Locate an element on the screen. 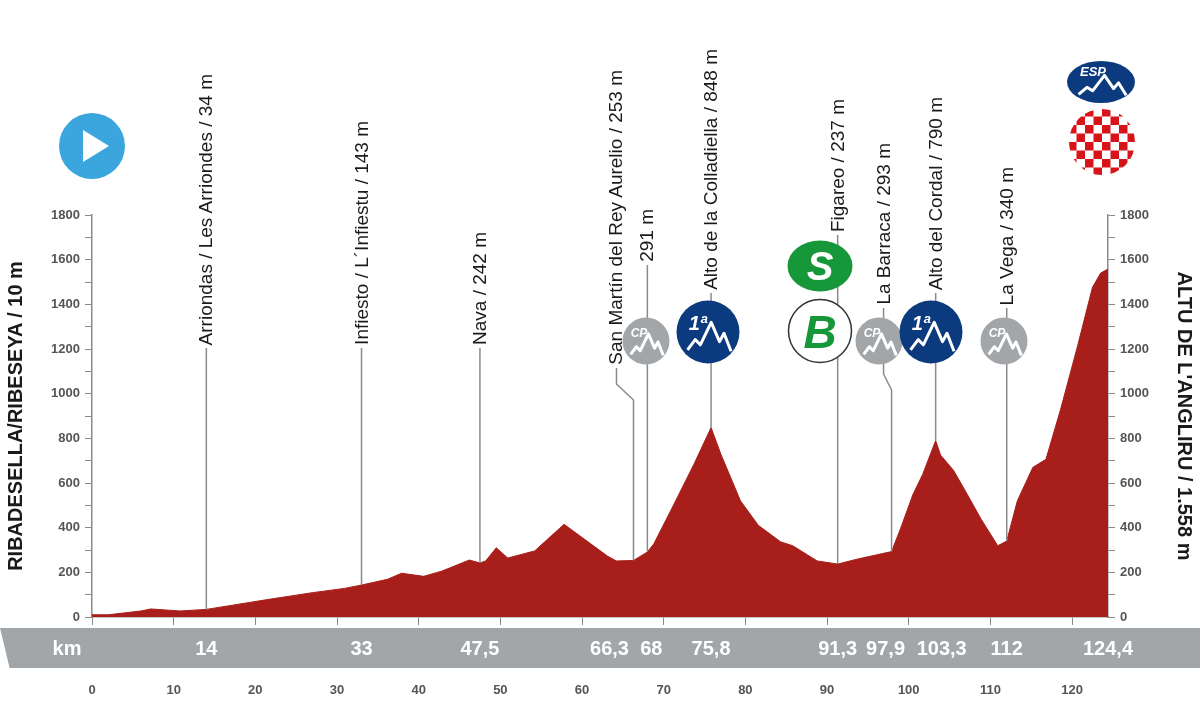  x-tick-label: 100 is located at coordinates (908, 690).